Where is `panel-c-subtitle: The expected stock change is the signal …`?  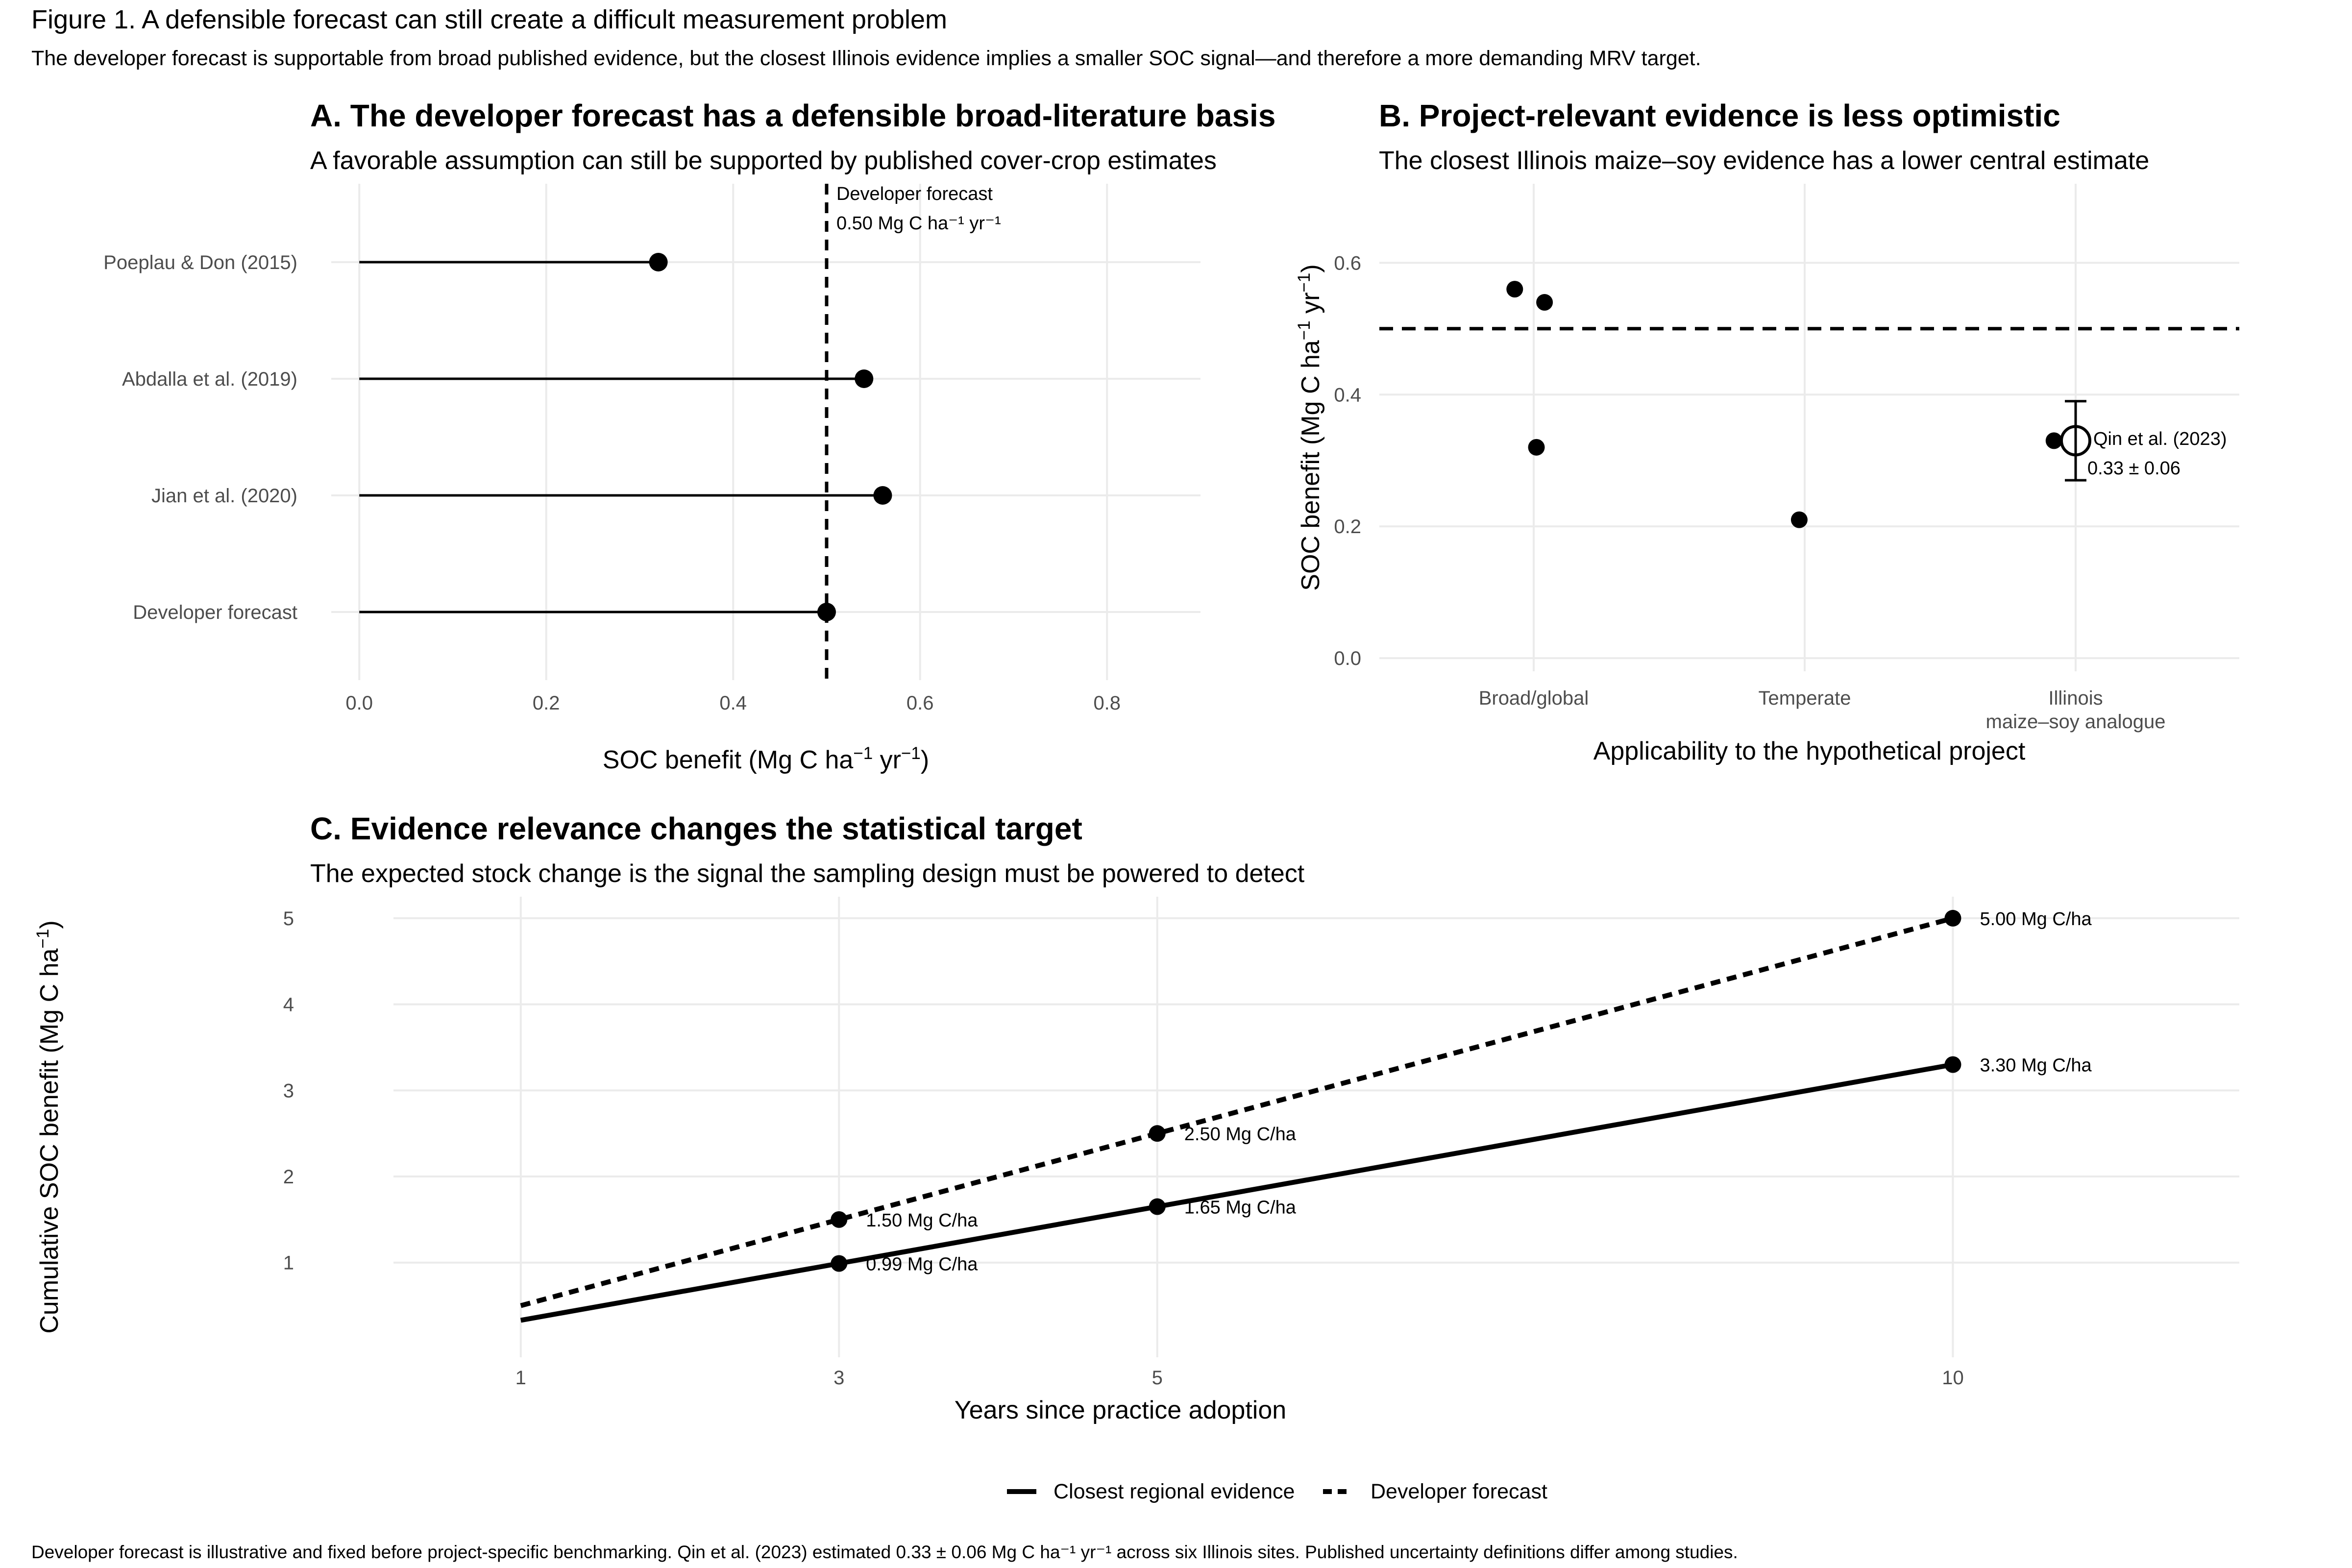
panel-c-subtitle: The expected stock change is the signal … is located at coordinates (807, 873).